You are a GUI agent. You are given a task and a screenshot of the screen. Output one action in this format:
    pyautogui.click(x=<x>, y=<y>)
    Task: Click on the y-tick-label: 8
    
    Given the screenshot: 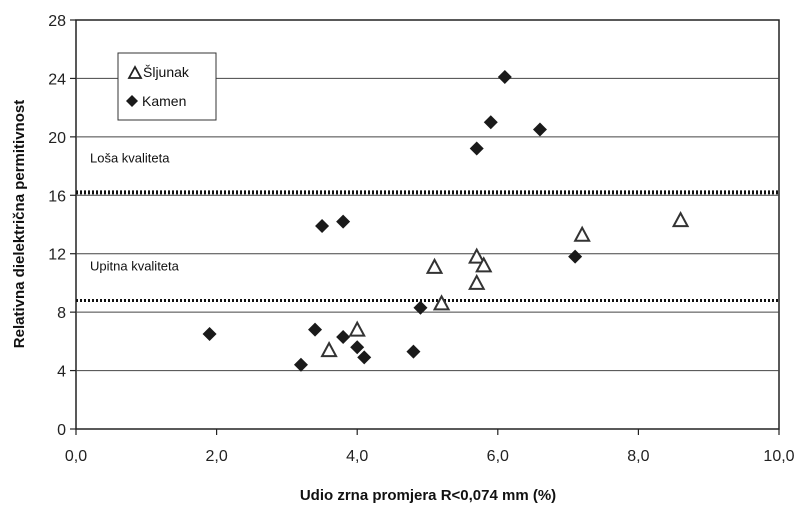 What is the action you would take?
    pyautogui.click(x=61, y=313)
    